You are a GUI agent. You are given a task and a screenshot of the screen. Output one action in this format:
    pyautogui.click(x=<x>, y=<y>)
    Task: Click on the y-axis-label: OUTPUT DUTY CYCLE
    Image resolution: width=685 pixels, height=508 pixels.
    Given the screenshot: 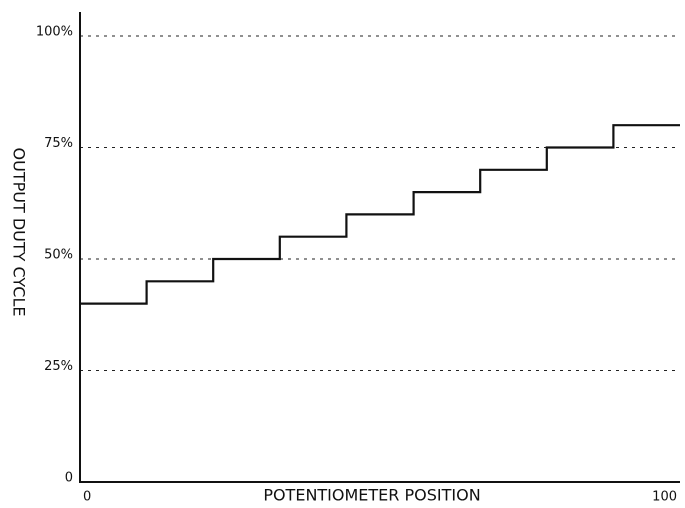 What is the action you would take?
    pyautogui.click(x=19, y=232)
    